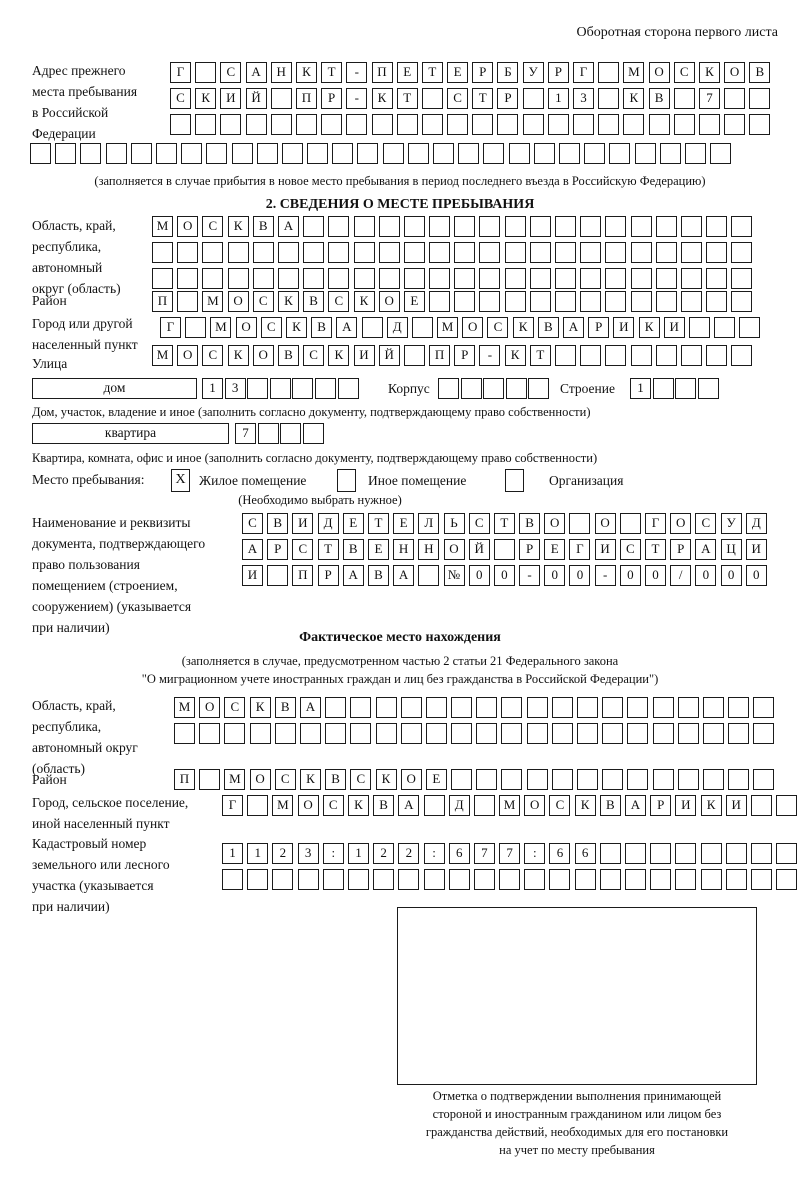 Image resolution: width=800 pixels, height=1180 pixels. Describe the element at coordinates (332, 72) in the screenshot. I see `prev-address-r1-cell-7: Т` at that location.